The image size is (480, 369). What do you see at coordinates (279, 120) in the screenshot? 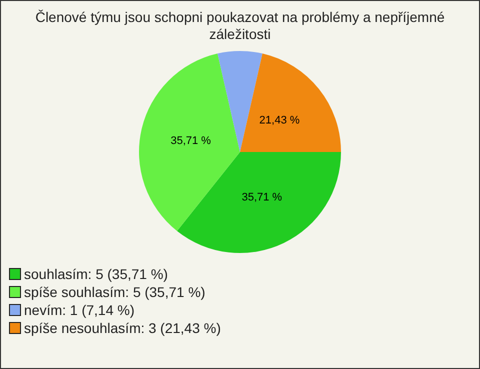
I see `data-label: 21,43 %` at bounding box center [279, 120].